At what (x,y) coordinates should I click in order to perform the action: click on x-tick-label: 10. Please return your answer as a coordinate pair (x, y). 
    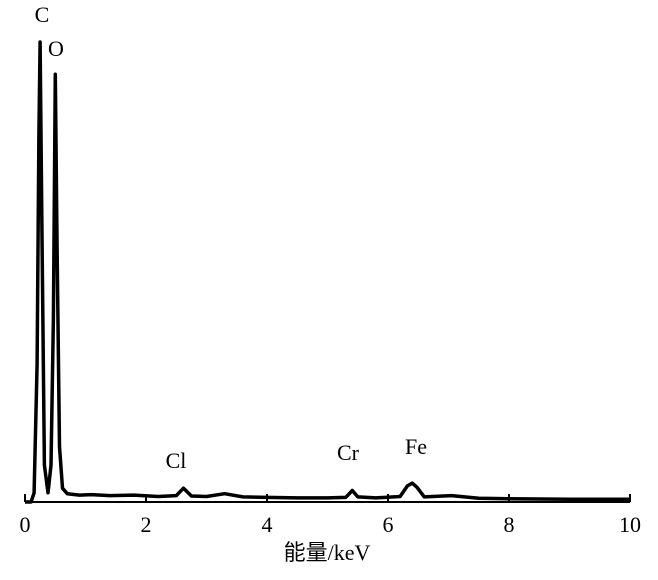
    Looking at the image, I should click on (630, 524).